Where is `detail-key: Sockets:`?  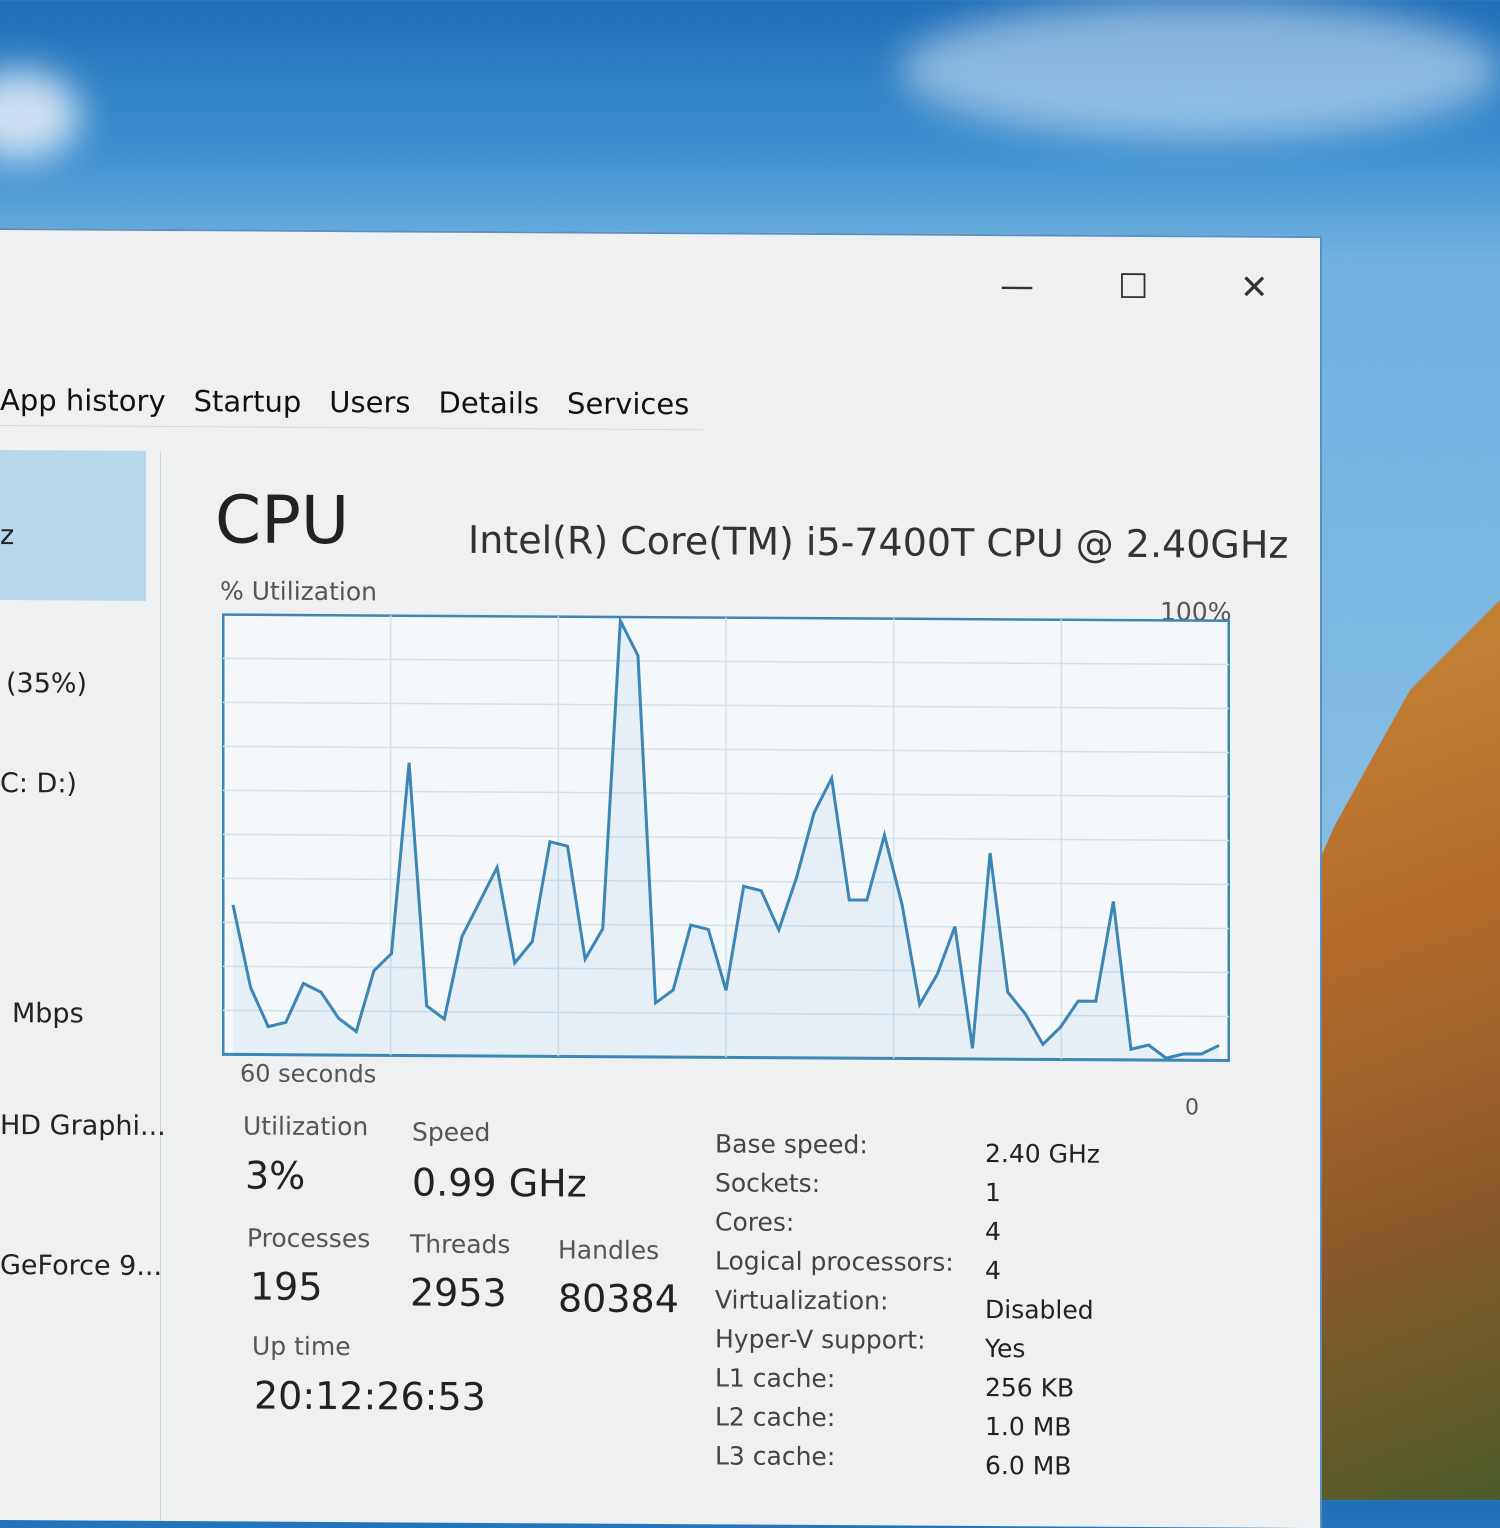
detail-key: Sockets: is located at coordinates (768, 1183).